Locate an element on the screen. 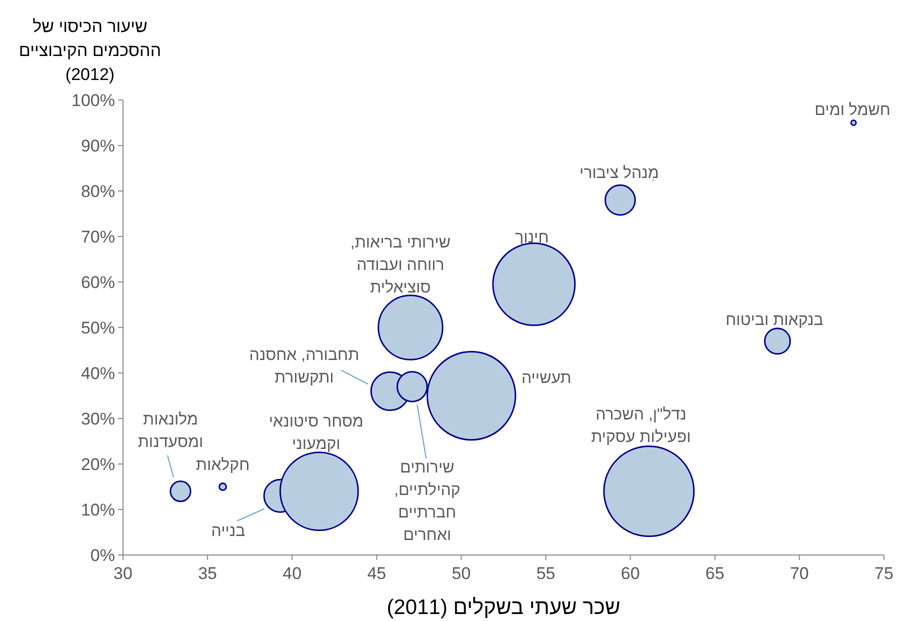 Image resolution: width=899 pixels, height=621 pixels. text: שירותים קהילתיים, חברתיים ואחרים is located at coordinates (427, 502).